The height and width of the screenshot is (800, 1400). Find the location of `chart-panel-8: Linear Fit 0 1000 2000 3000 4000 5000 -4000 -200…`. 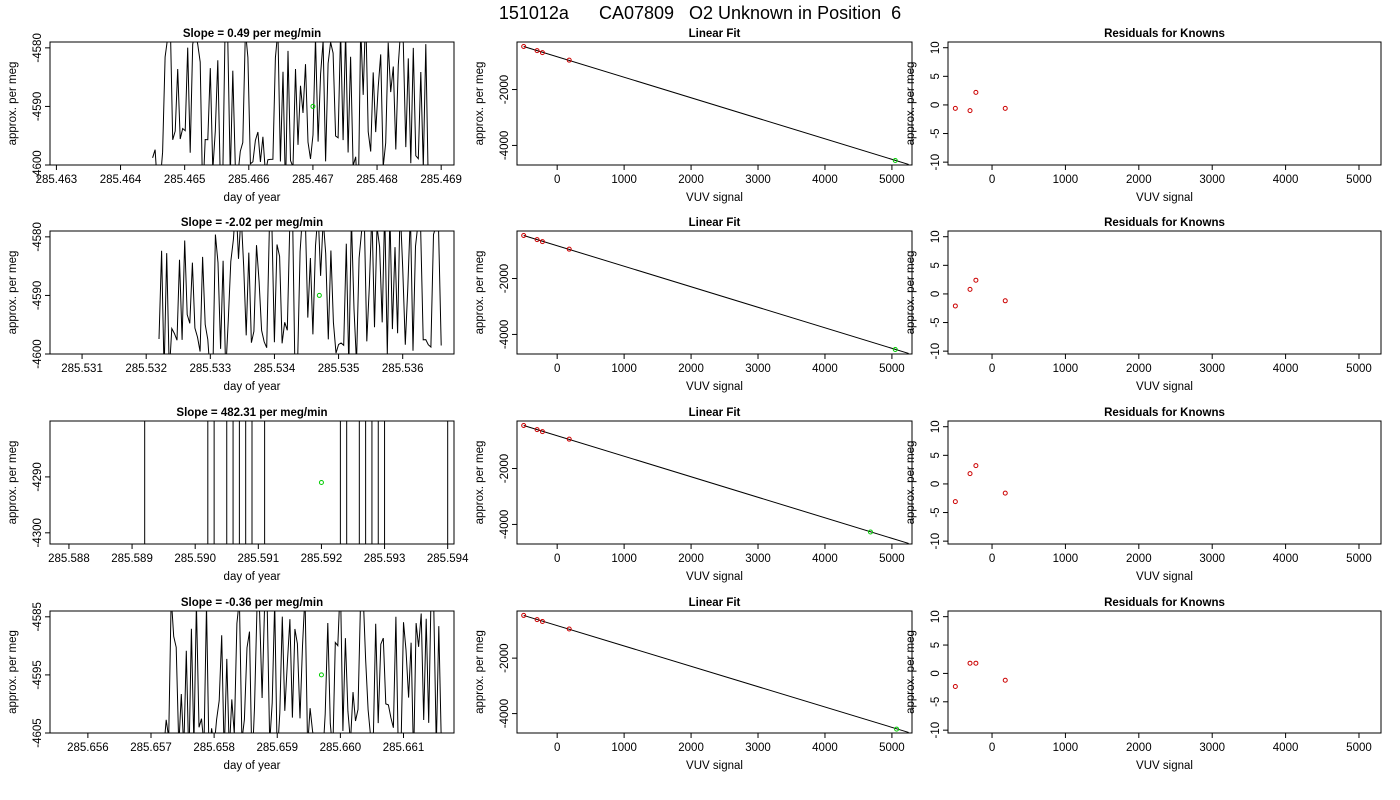

chart-panel-8: Linear Fit 0 1000 2000 3000 4000 5000 -4000 -200… is located at coordinates (693, 495).